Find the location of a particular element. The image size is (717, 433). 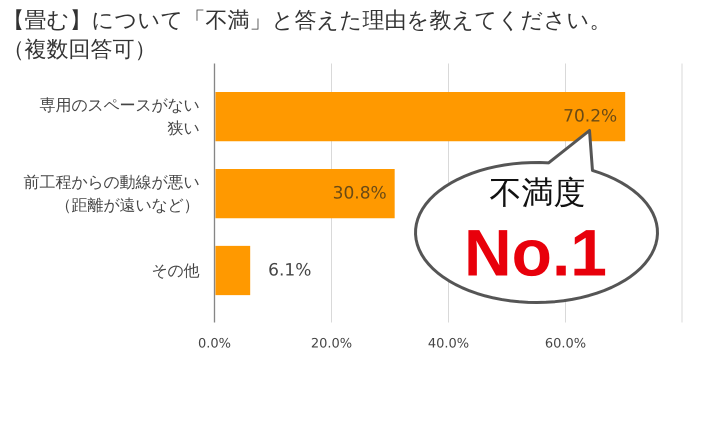

x-tick-label: 0.0% is located at coordinates (215, 344).